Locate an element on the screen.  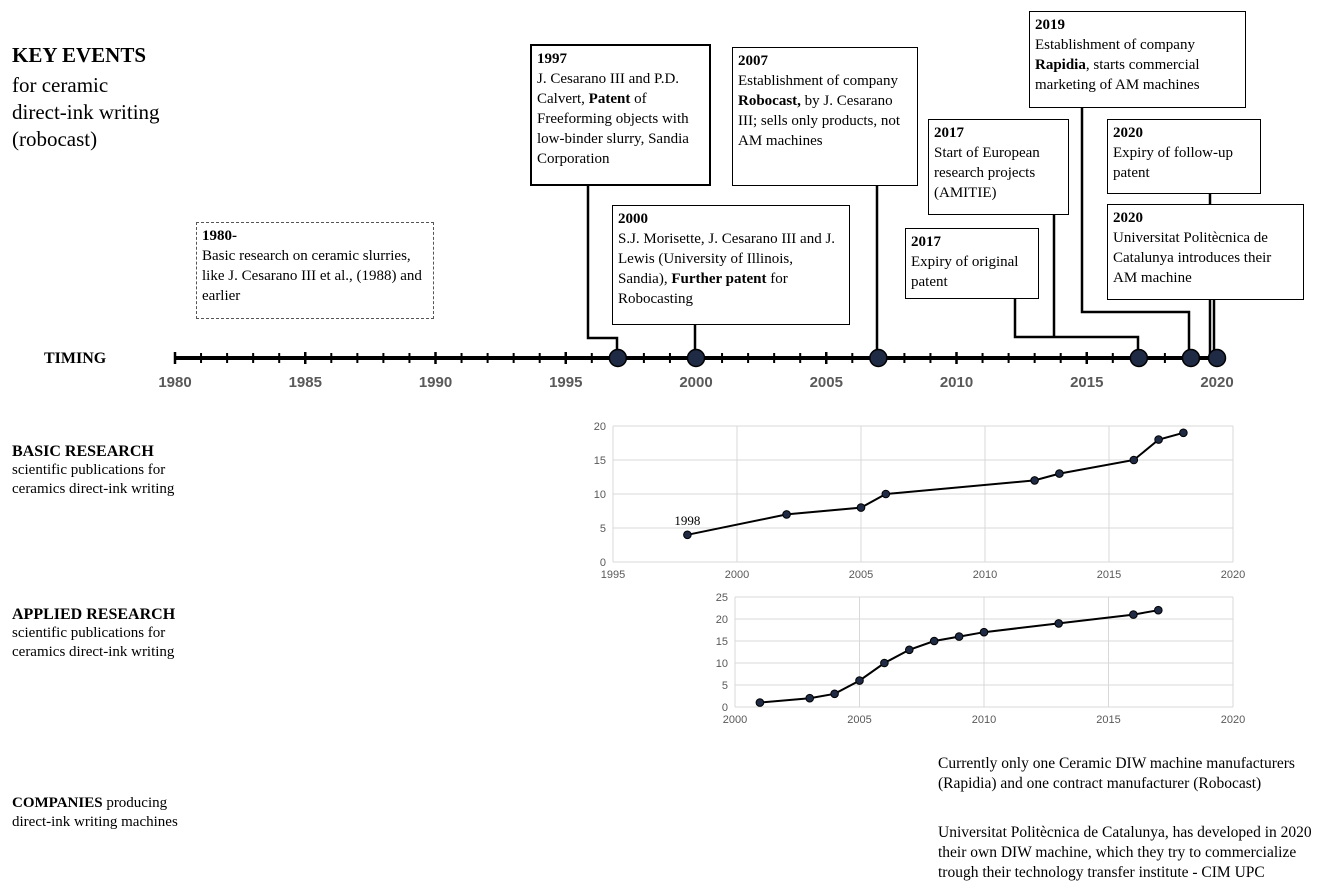
connector-2019 is located at coordinates (1135, 232).